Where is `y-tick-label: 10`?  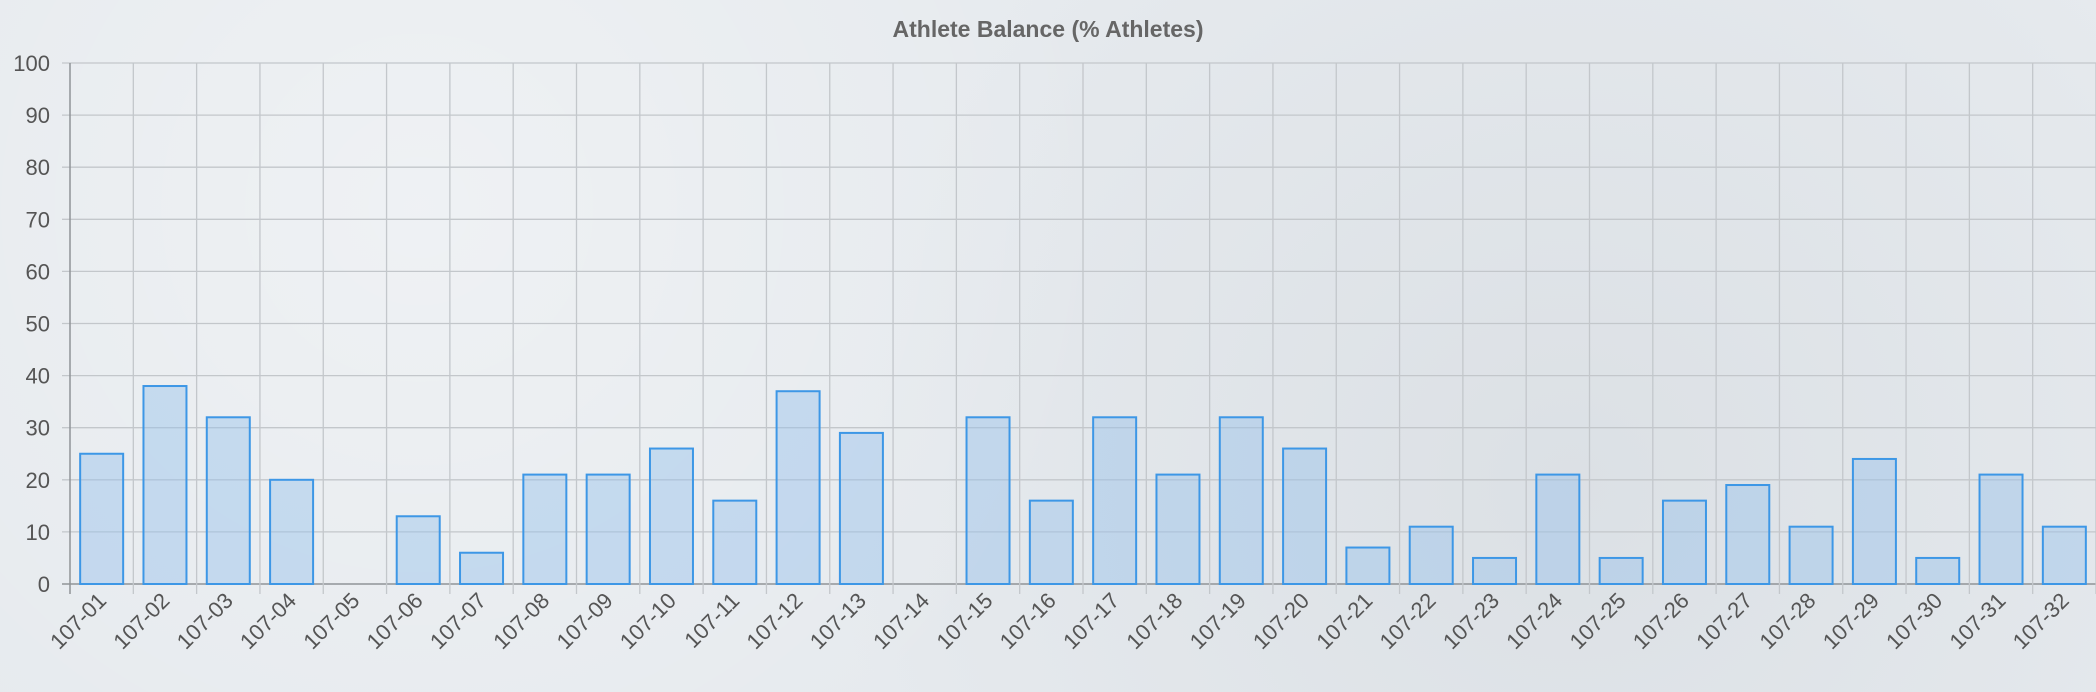
y-tick-label: 10 is located at coordinates (38, 532).